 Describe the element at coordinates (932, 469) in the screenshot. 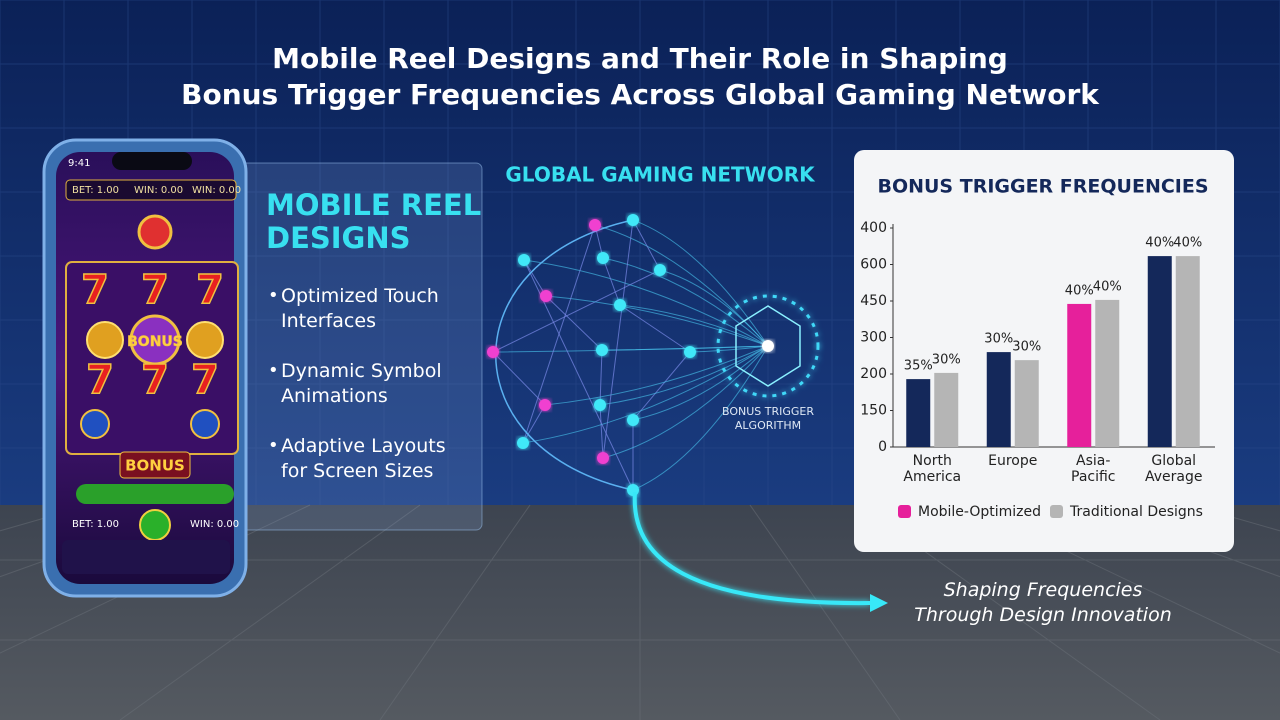

I see `x-tick-label: North America` at that location.